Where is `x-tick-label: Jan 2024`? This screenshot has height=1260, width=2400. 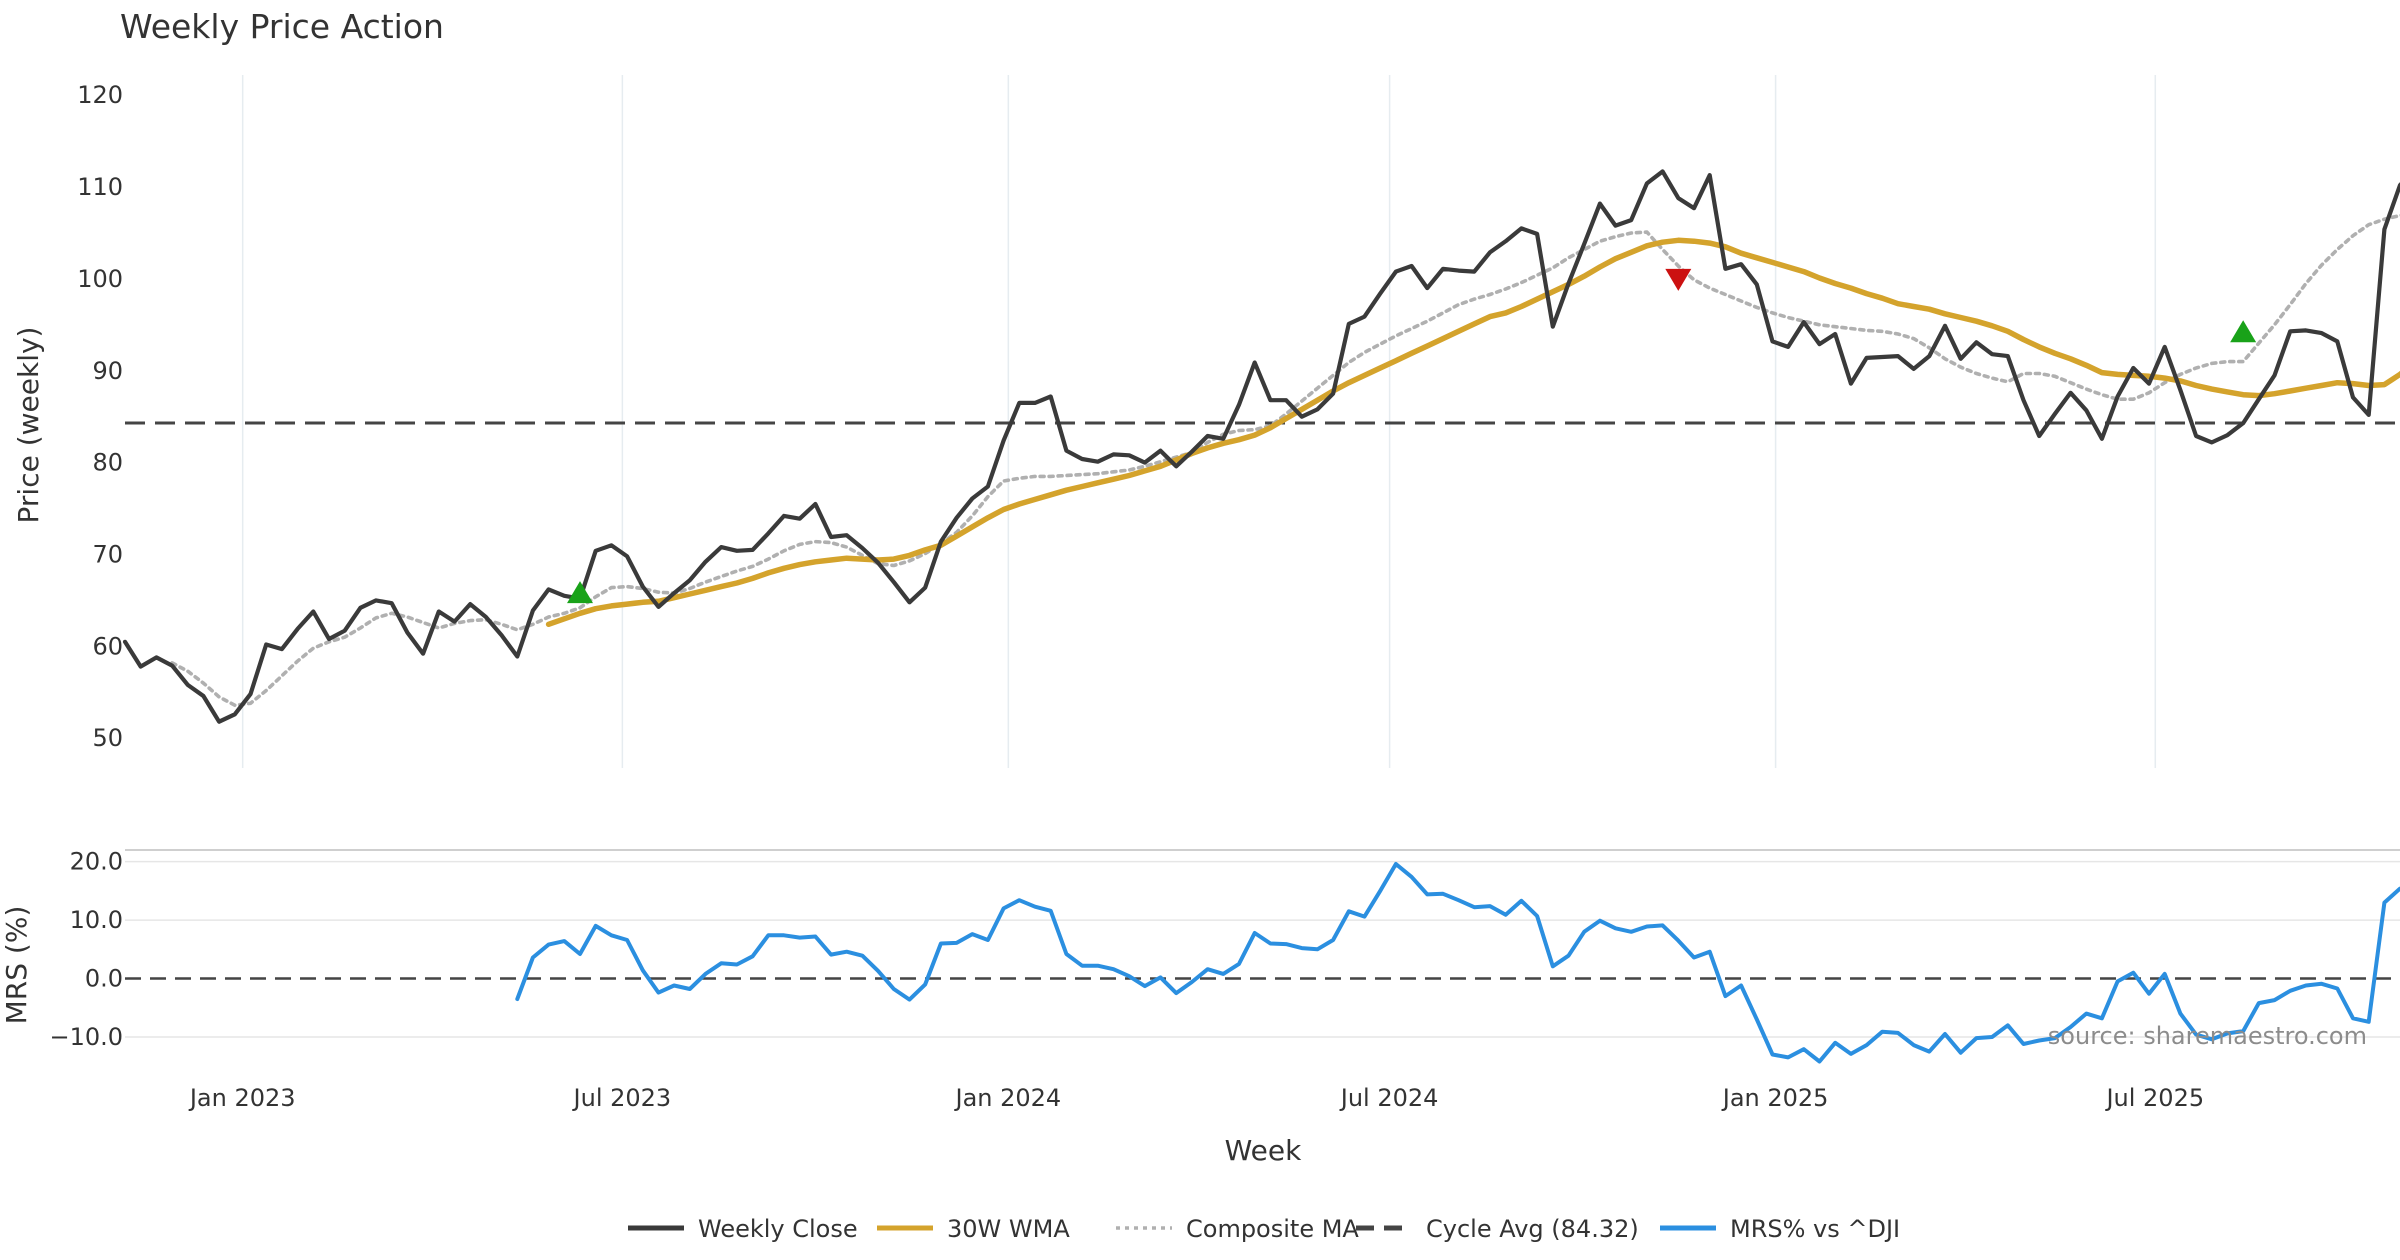
x-tick-label: Jan 2024 is located at coordinates (1007, 1098).